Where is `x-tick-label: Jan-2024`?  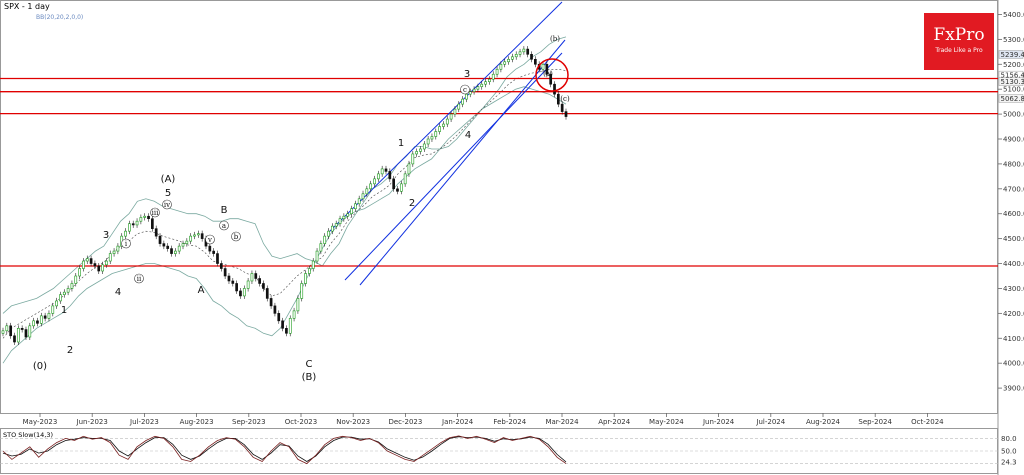
x-tick-label: Jan-2024 is located at coordinates (457, 422).